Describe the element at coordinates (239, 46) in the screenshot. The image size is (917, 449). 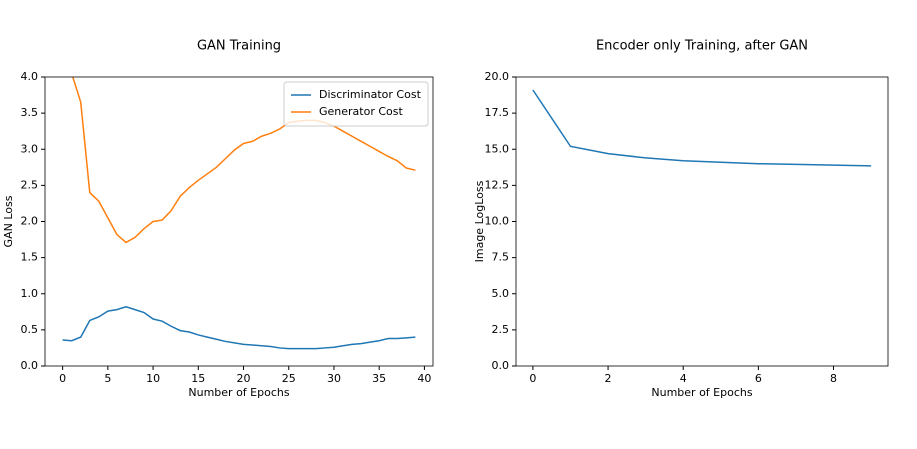
I see `chart-title: GAN Training` at that location.